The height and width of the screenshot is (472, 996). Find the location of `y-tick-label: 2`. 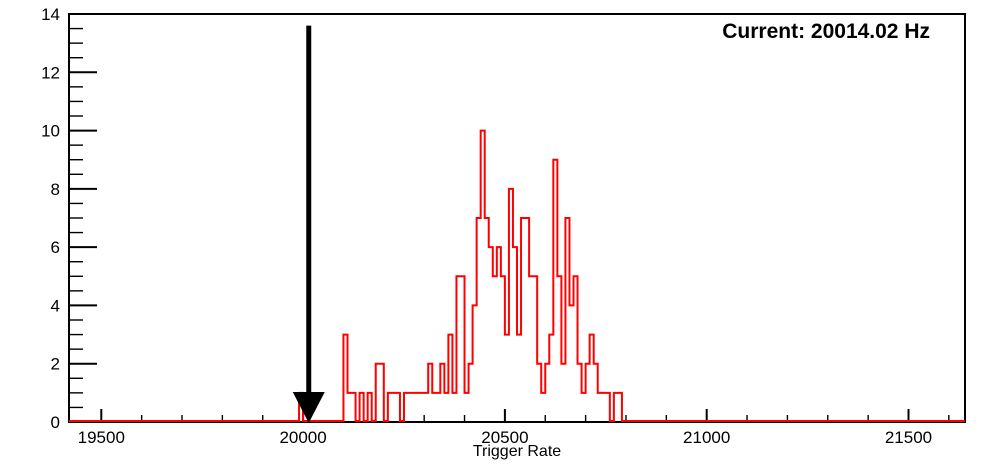

y-tick-label: 2 is located at coordinates (55, 364).